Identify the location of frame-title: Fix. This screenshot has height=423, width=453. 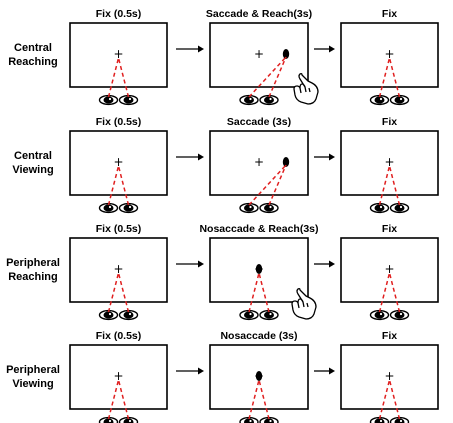
(389, 14).